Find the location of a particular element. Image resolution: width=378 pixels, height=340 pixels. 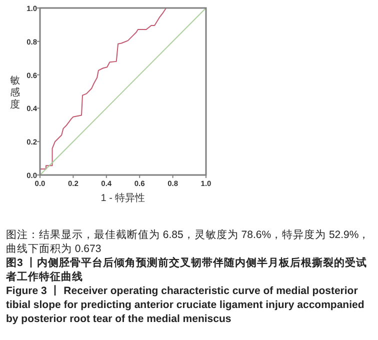

caption: 图3 丨内侧胫骨平台后倾角预测前交叉韧带伴随内侧半月板后根撕裂的受试者工作特征曲线 is located at coordinates (187, 270).